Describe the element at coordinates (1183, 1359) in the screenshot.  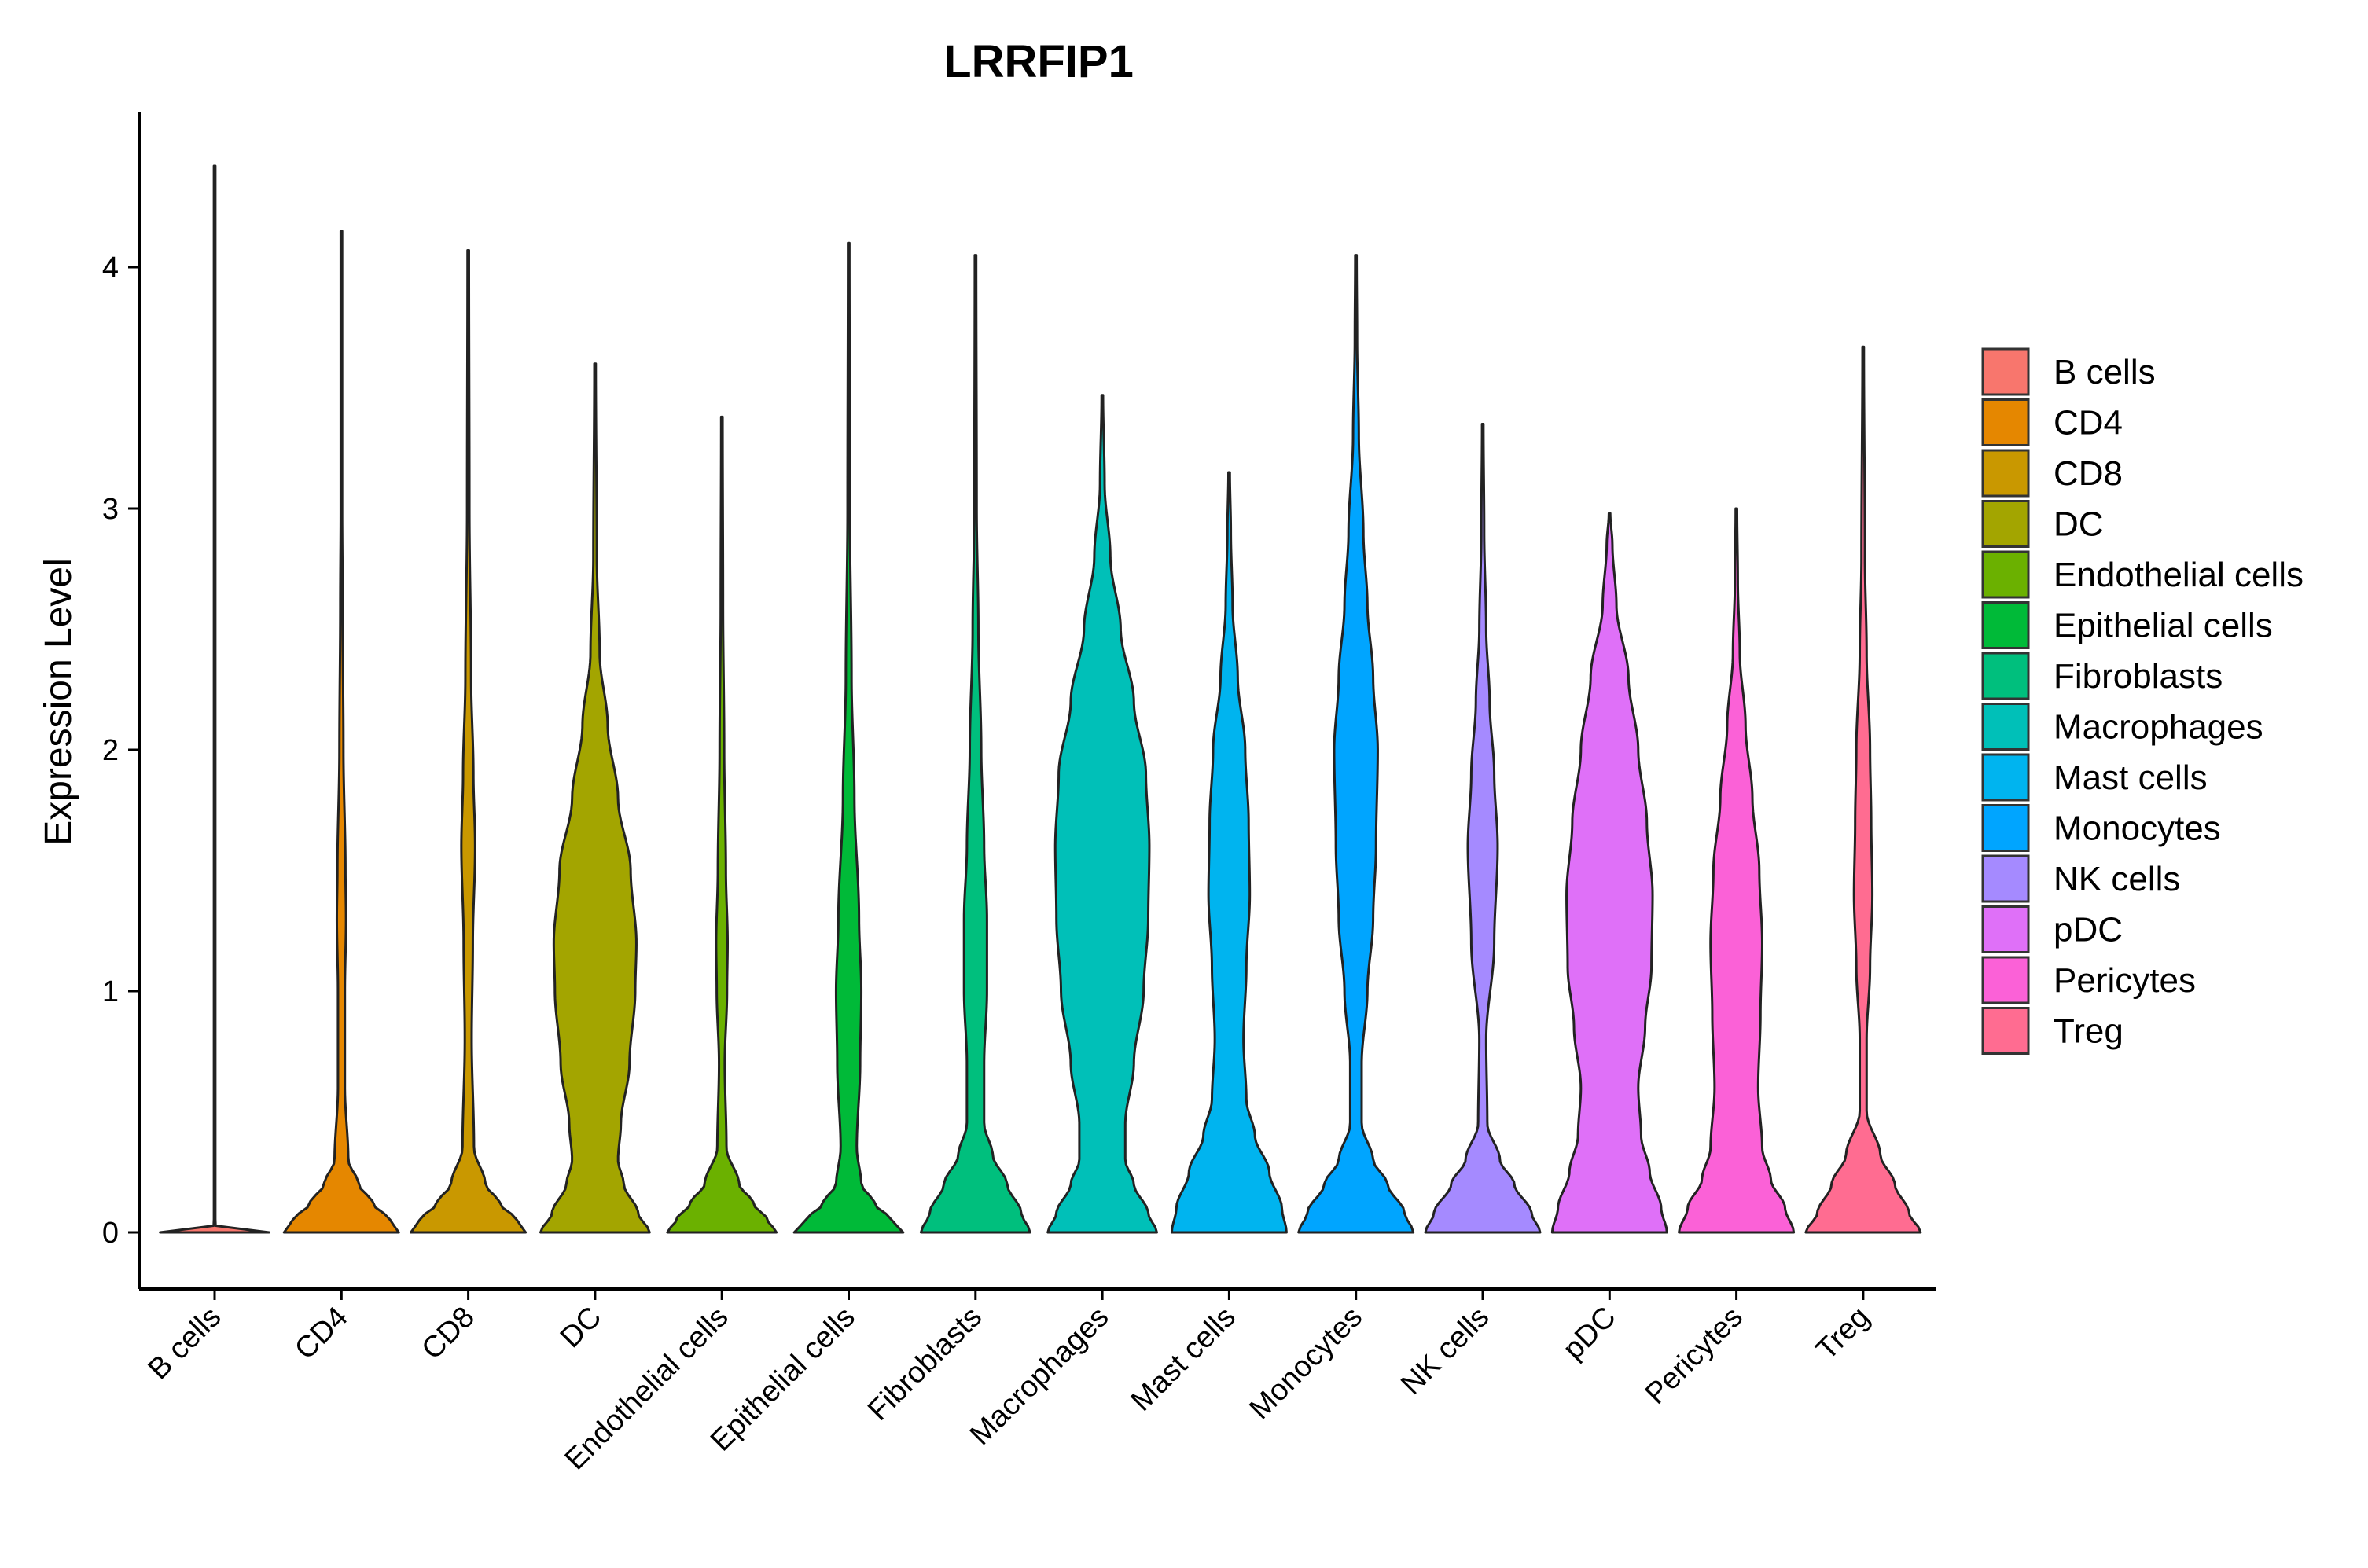
I see `x-tick-label: Mast cells` at that location.